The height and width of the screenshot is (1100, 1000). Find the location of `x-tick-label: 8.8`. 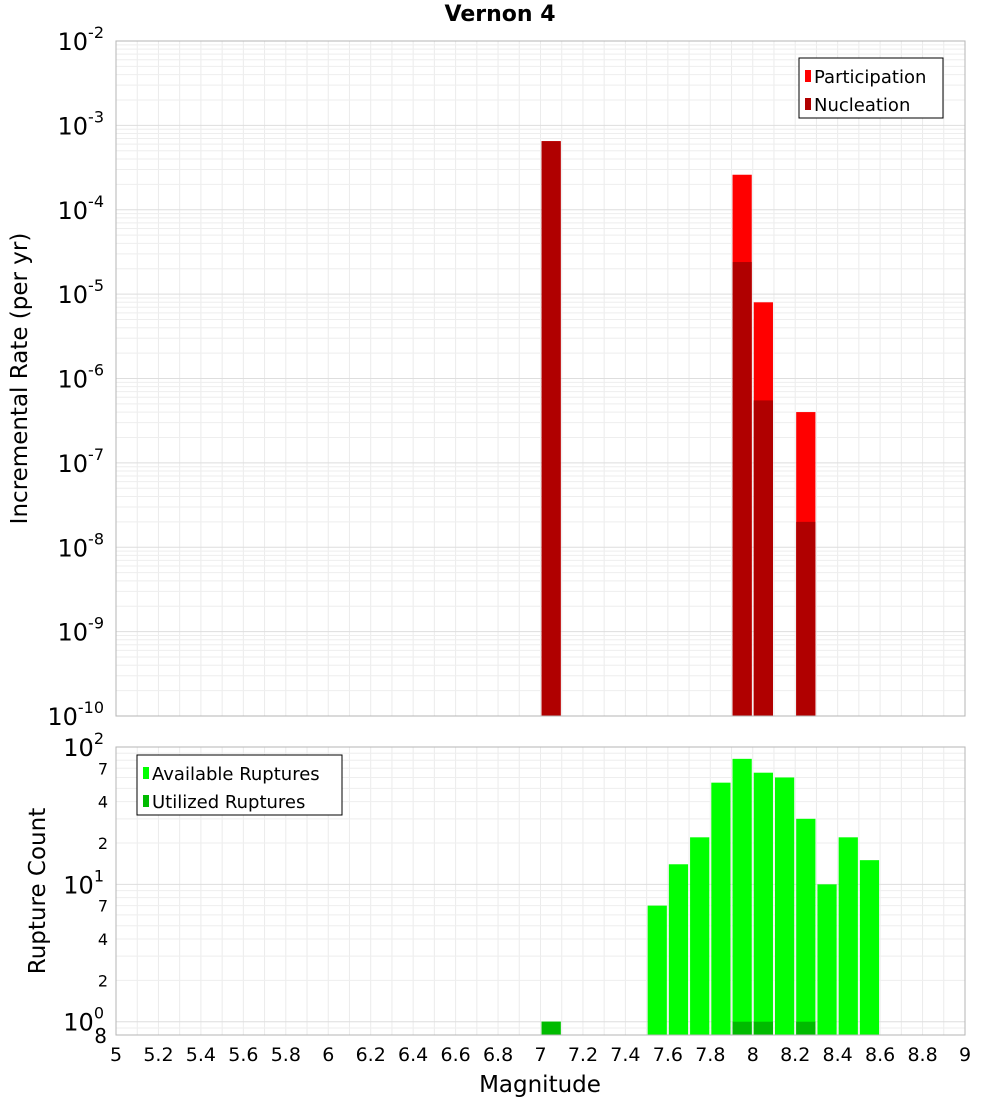

x-tick-label: 8.8 is located at coordinates (922, 1055).